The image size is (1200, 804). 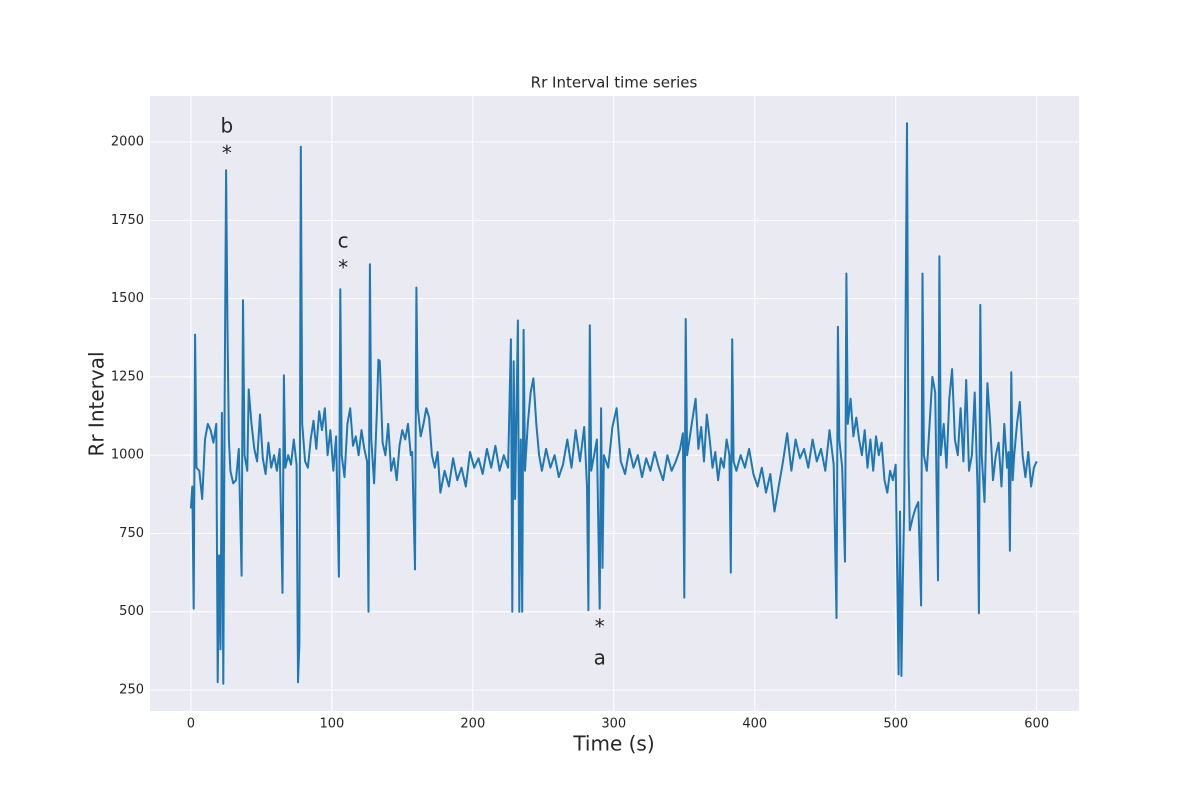 I want to click on y-tick-label: 2000, so click(x=127, y=142).